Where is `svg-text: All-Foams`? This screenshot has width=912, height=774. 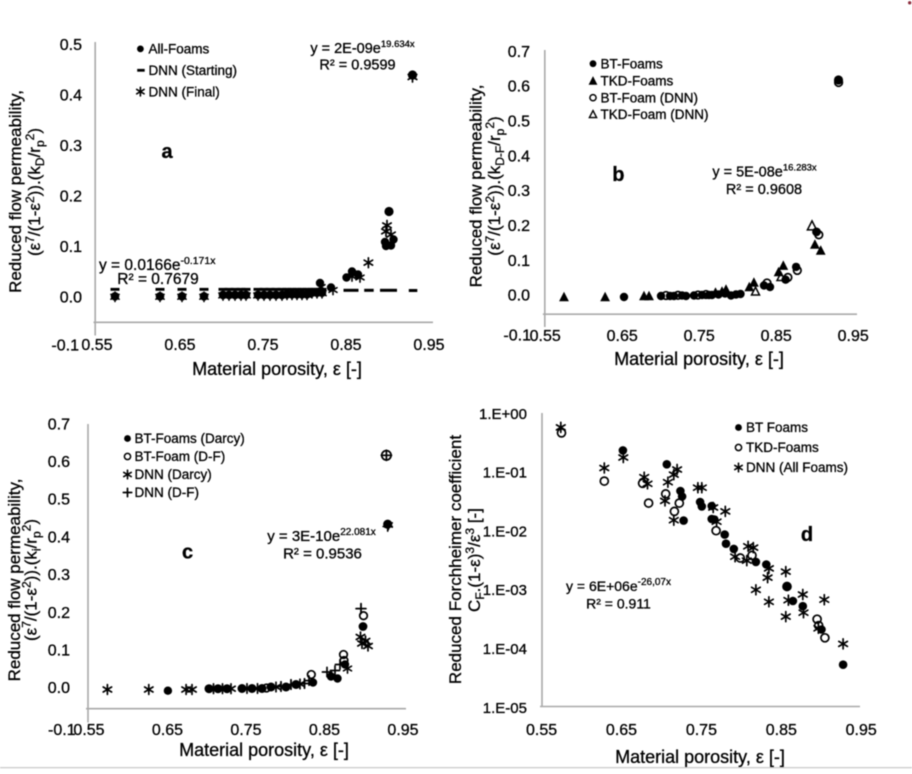
svg-text: All-Foams is located at coordinates (179, 49).